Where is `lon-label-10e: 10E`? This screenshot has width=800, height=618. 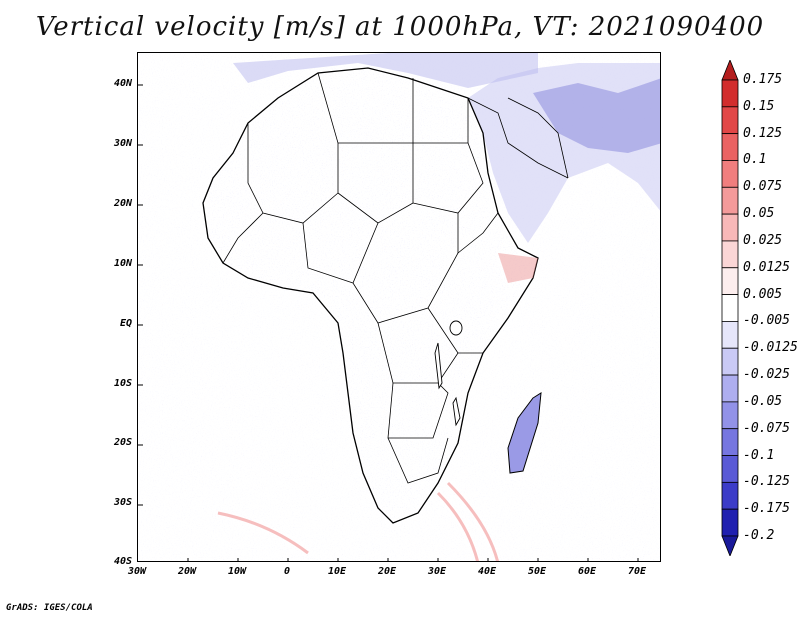 lon-label-10e: 10E is located at coordinates (337, 571).